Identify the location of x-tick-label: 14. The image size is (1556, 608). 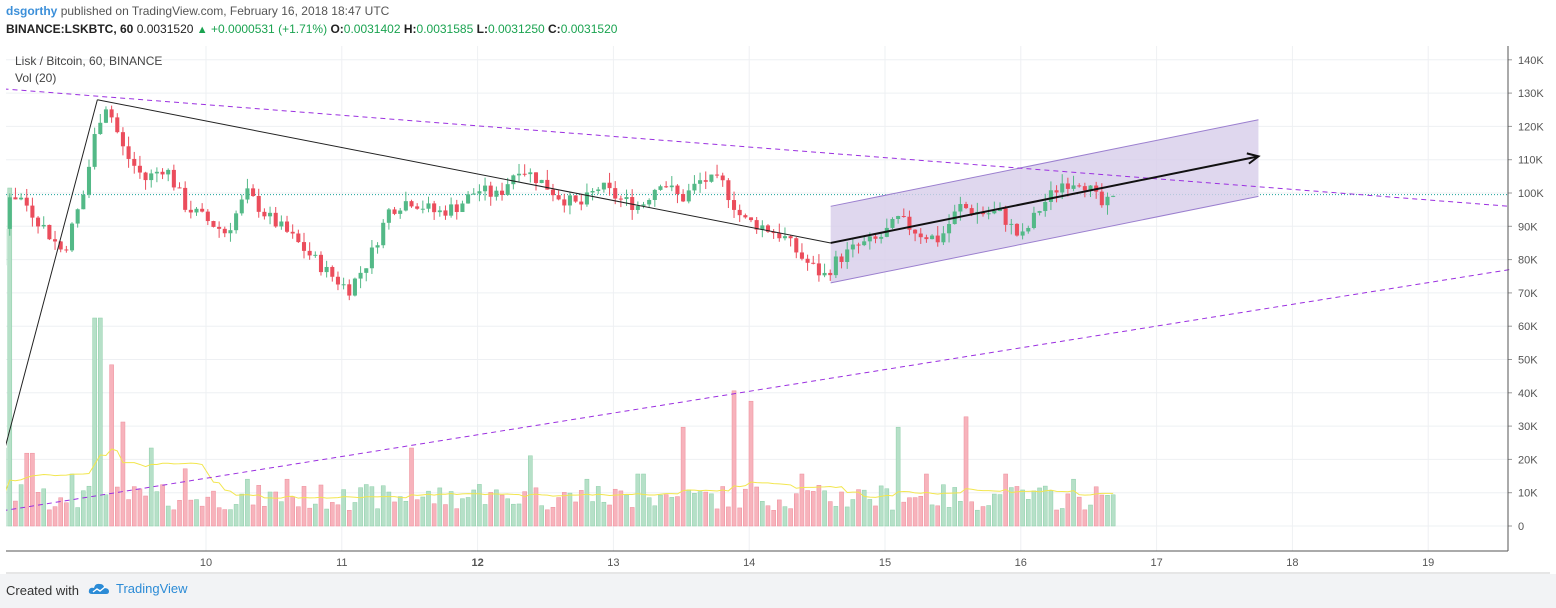
(749, 563).